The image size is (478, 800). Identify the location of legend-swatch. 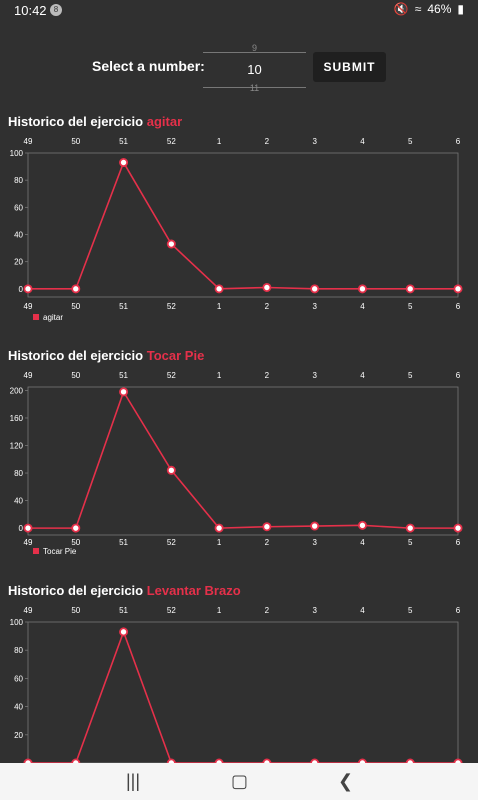
(36, 551).